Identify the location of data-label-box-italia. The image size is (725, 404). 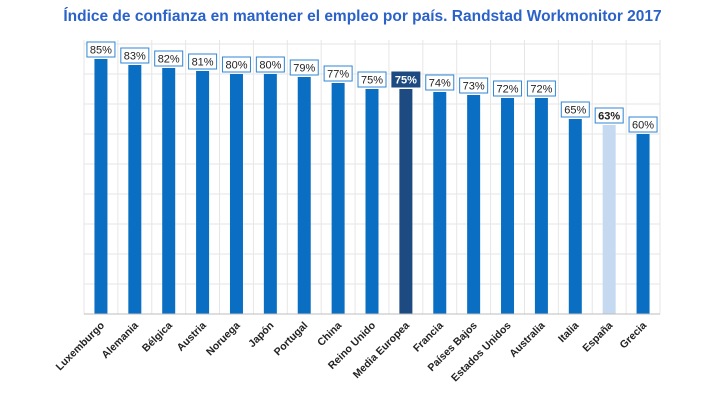
(575, 109).